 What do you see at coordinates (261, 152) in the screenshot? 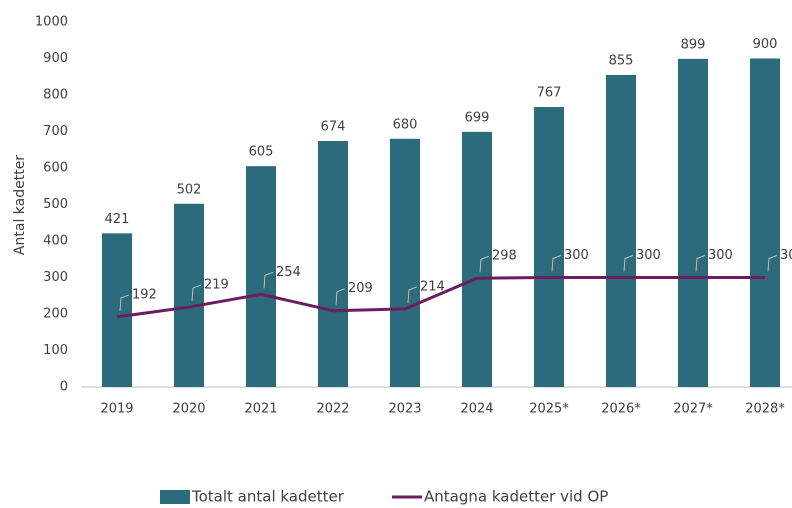
I see `bar-value-label: 605` at bounding box center [261, 152].